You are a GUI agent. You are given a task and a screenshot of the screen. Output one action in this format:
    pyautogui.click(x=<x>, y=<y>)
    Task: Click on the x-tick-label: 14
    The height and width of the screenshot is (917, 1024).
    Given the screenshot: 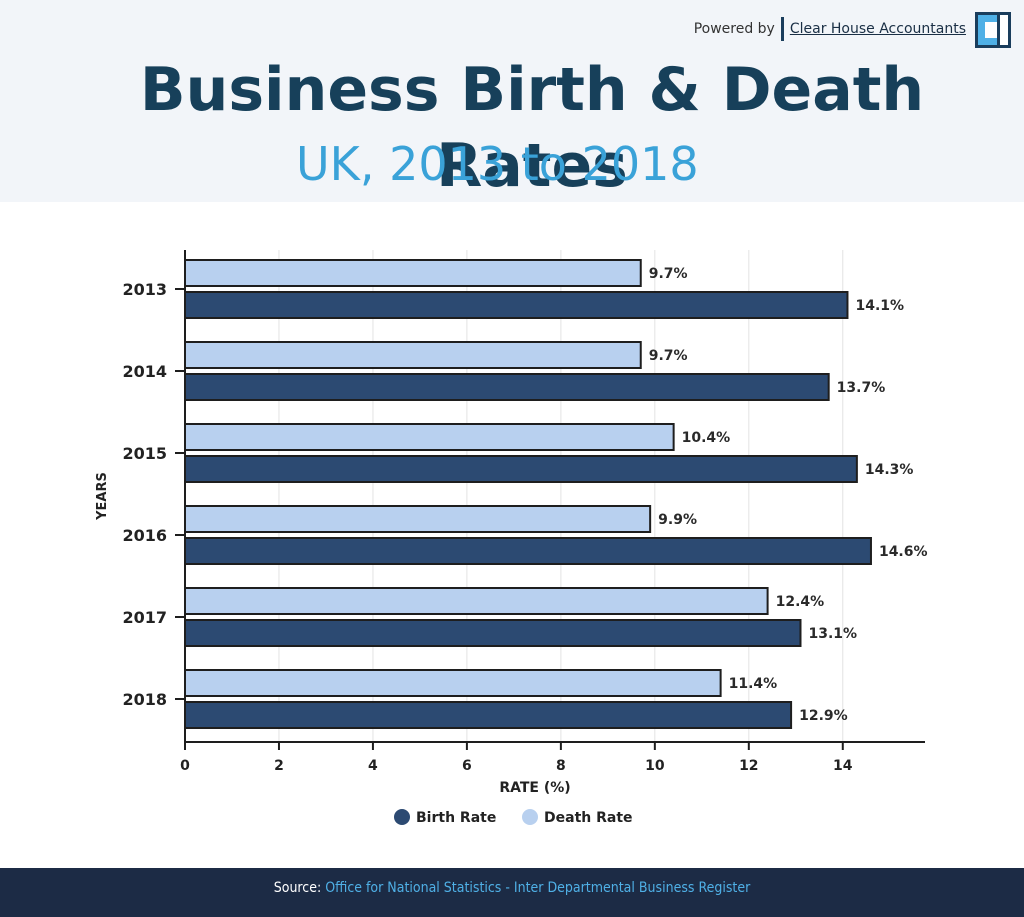 What is the action you would take?
    pyautogui.click(x=843, y=766)
    